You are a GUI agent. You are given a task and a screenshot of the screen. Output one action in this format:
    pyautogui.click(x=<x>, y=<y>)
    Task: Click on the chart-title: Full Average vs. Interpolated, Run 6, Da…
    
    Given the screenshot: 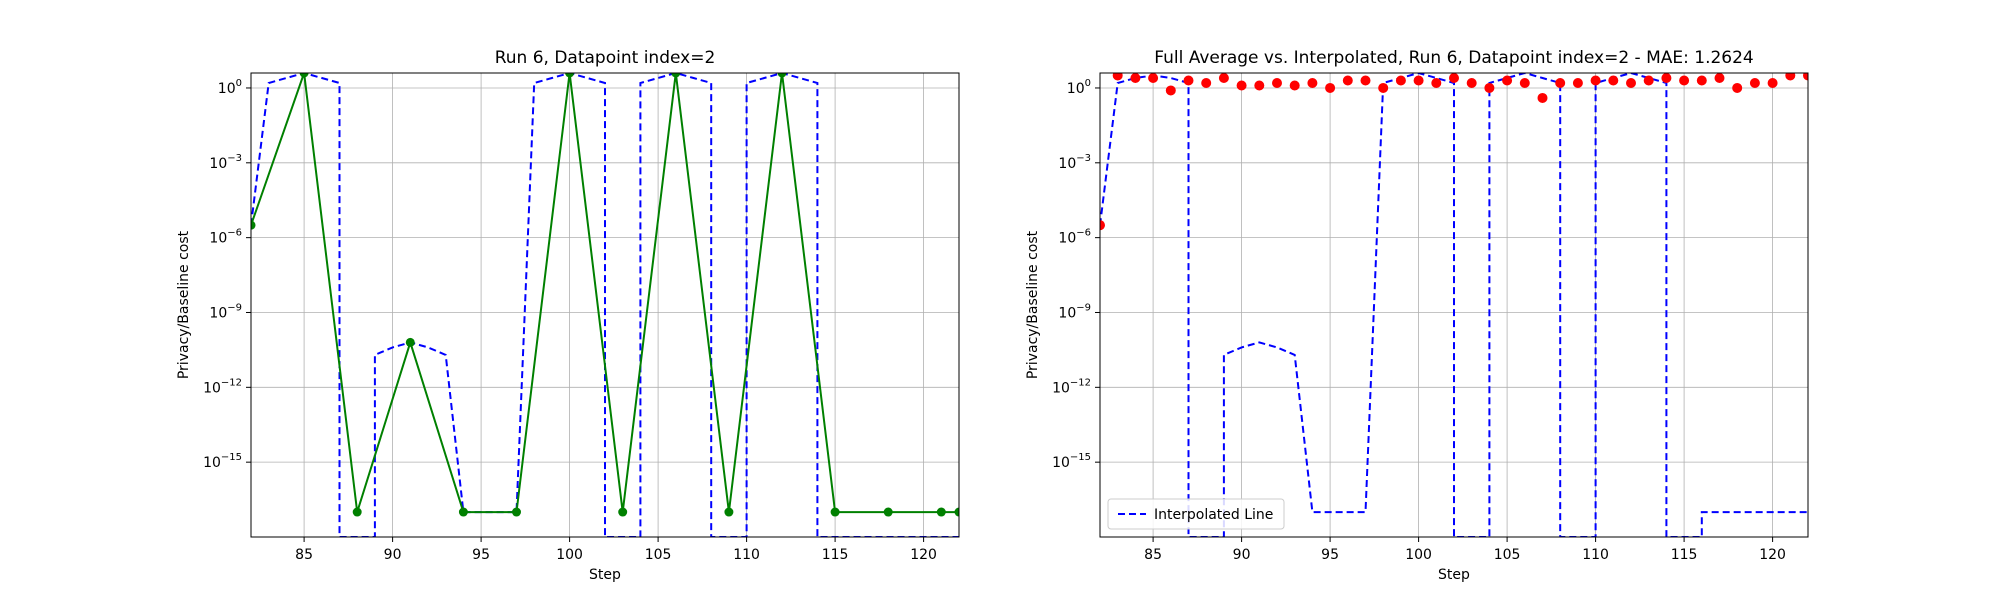 What is the action you would take?
    pyautogui.click(x=1454, y=58)
    